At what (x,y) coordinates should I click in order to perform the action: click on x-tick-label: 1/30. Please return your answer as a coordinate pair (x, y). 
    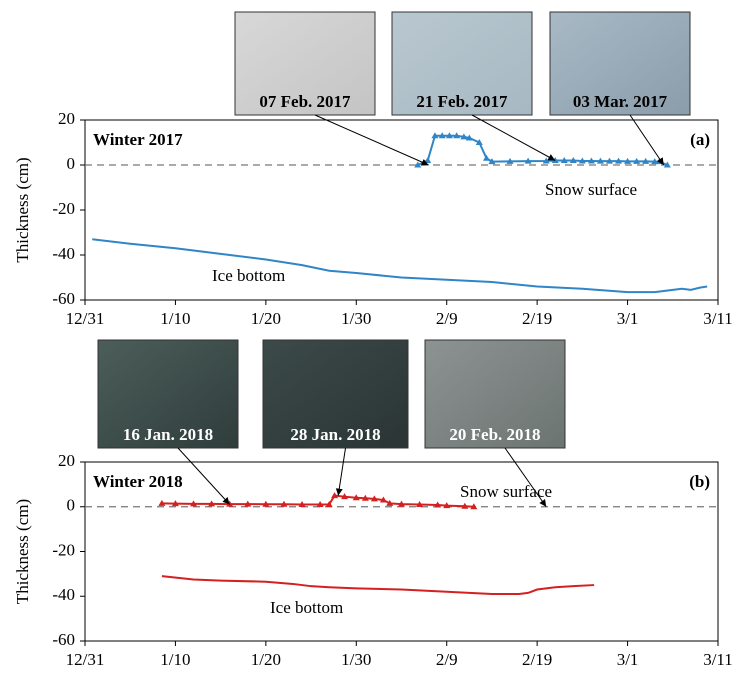
    Looking at the image, I should click on (356, 318).